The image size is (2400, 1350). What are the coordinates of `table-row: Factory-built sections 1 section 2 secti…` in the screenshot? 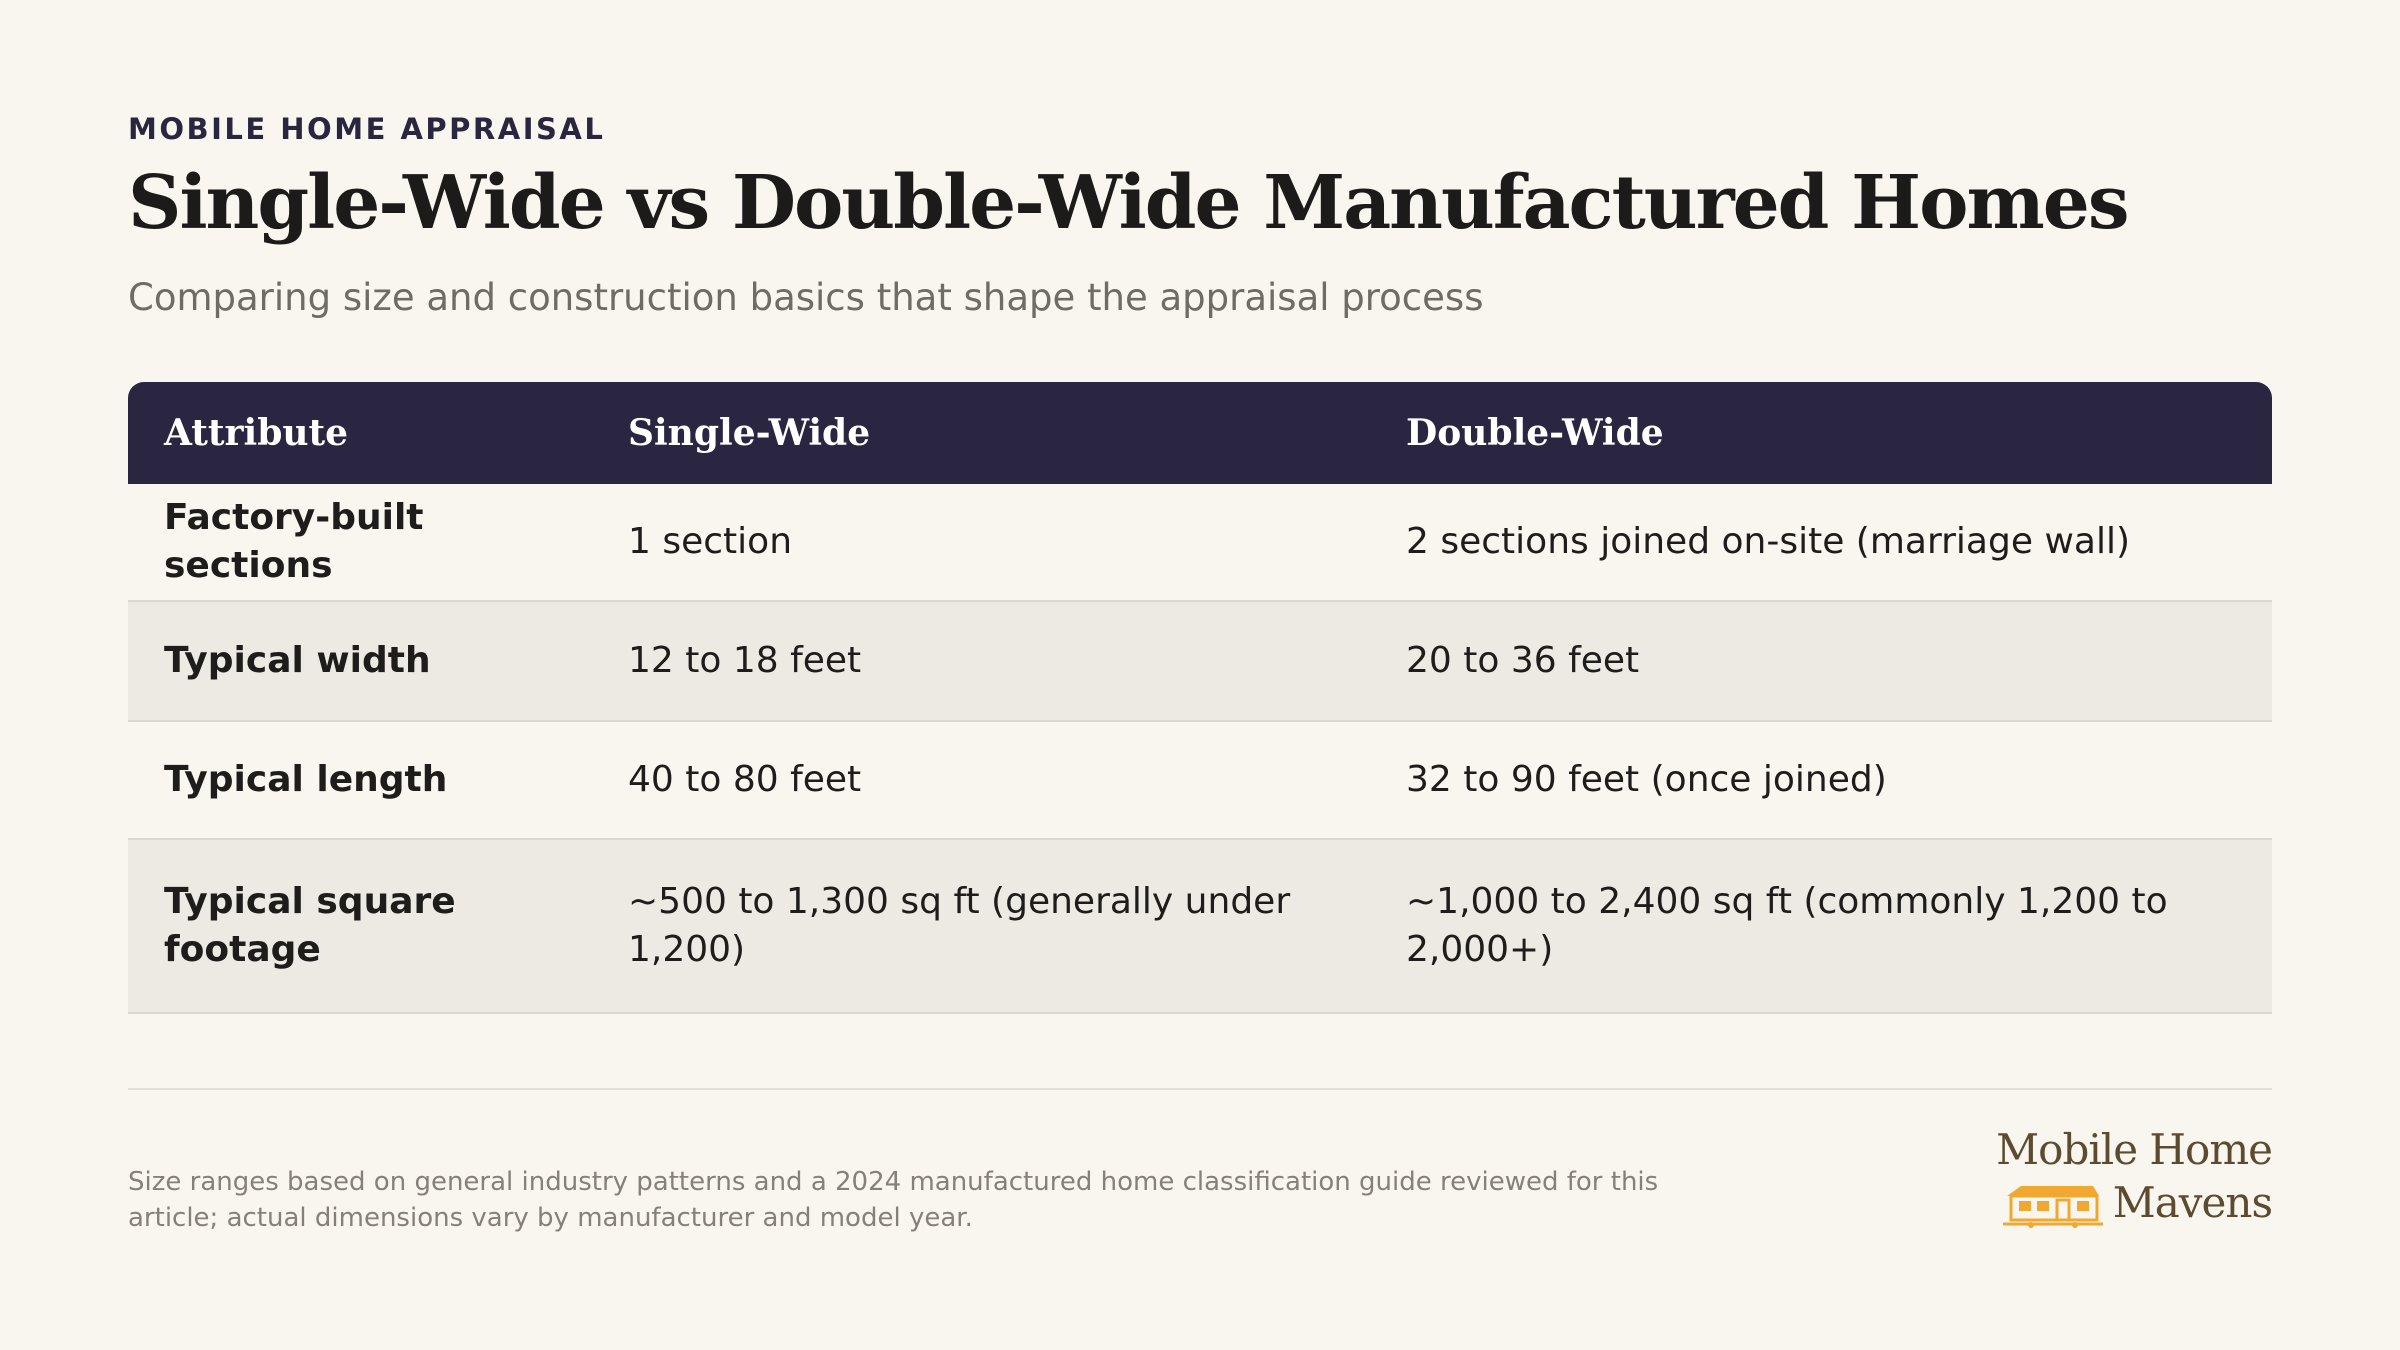 It's located at (1200, 543).